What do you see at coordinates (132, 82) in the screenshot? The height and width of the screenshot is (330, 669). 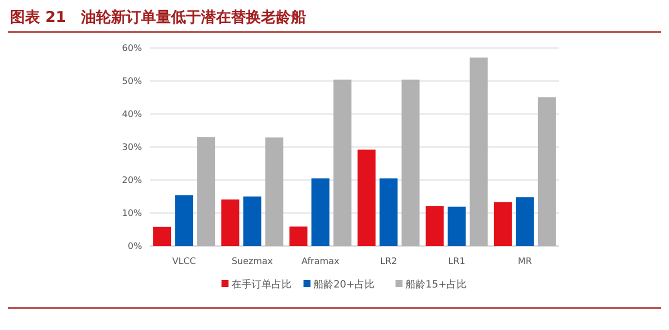 I see `y-tick-label: 50%` at bounding box center [132, 82].